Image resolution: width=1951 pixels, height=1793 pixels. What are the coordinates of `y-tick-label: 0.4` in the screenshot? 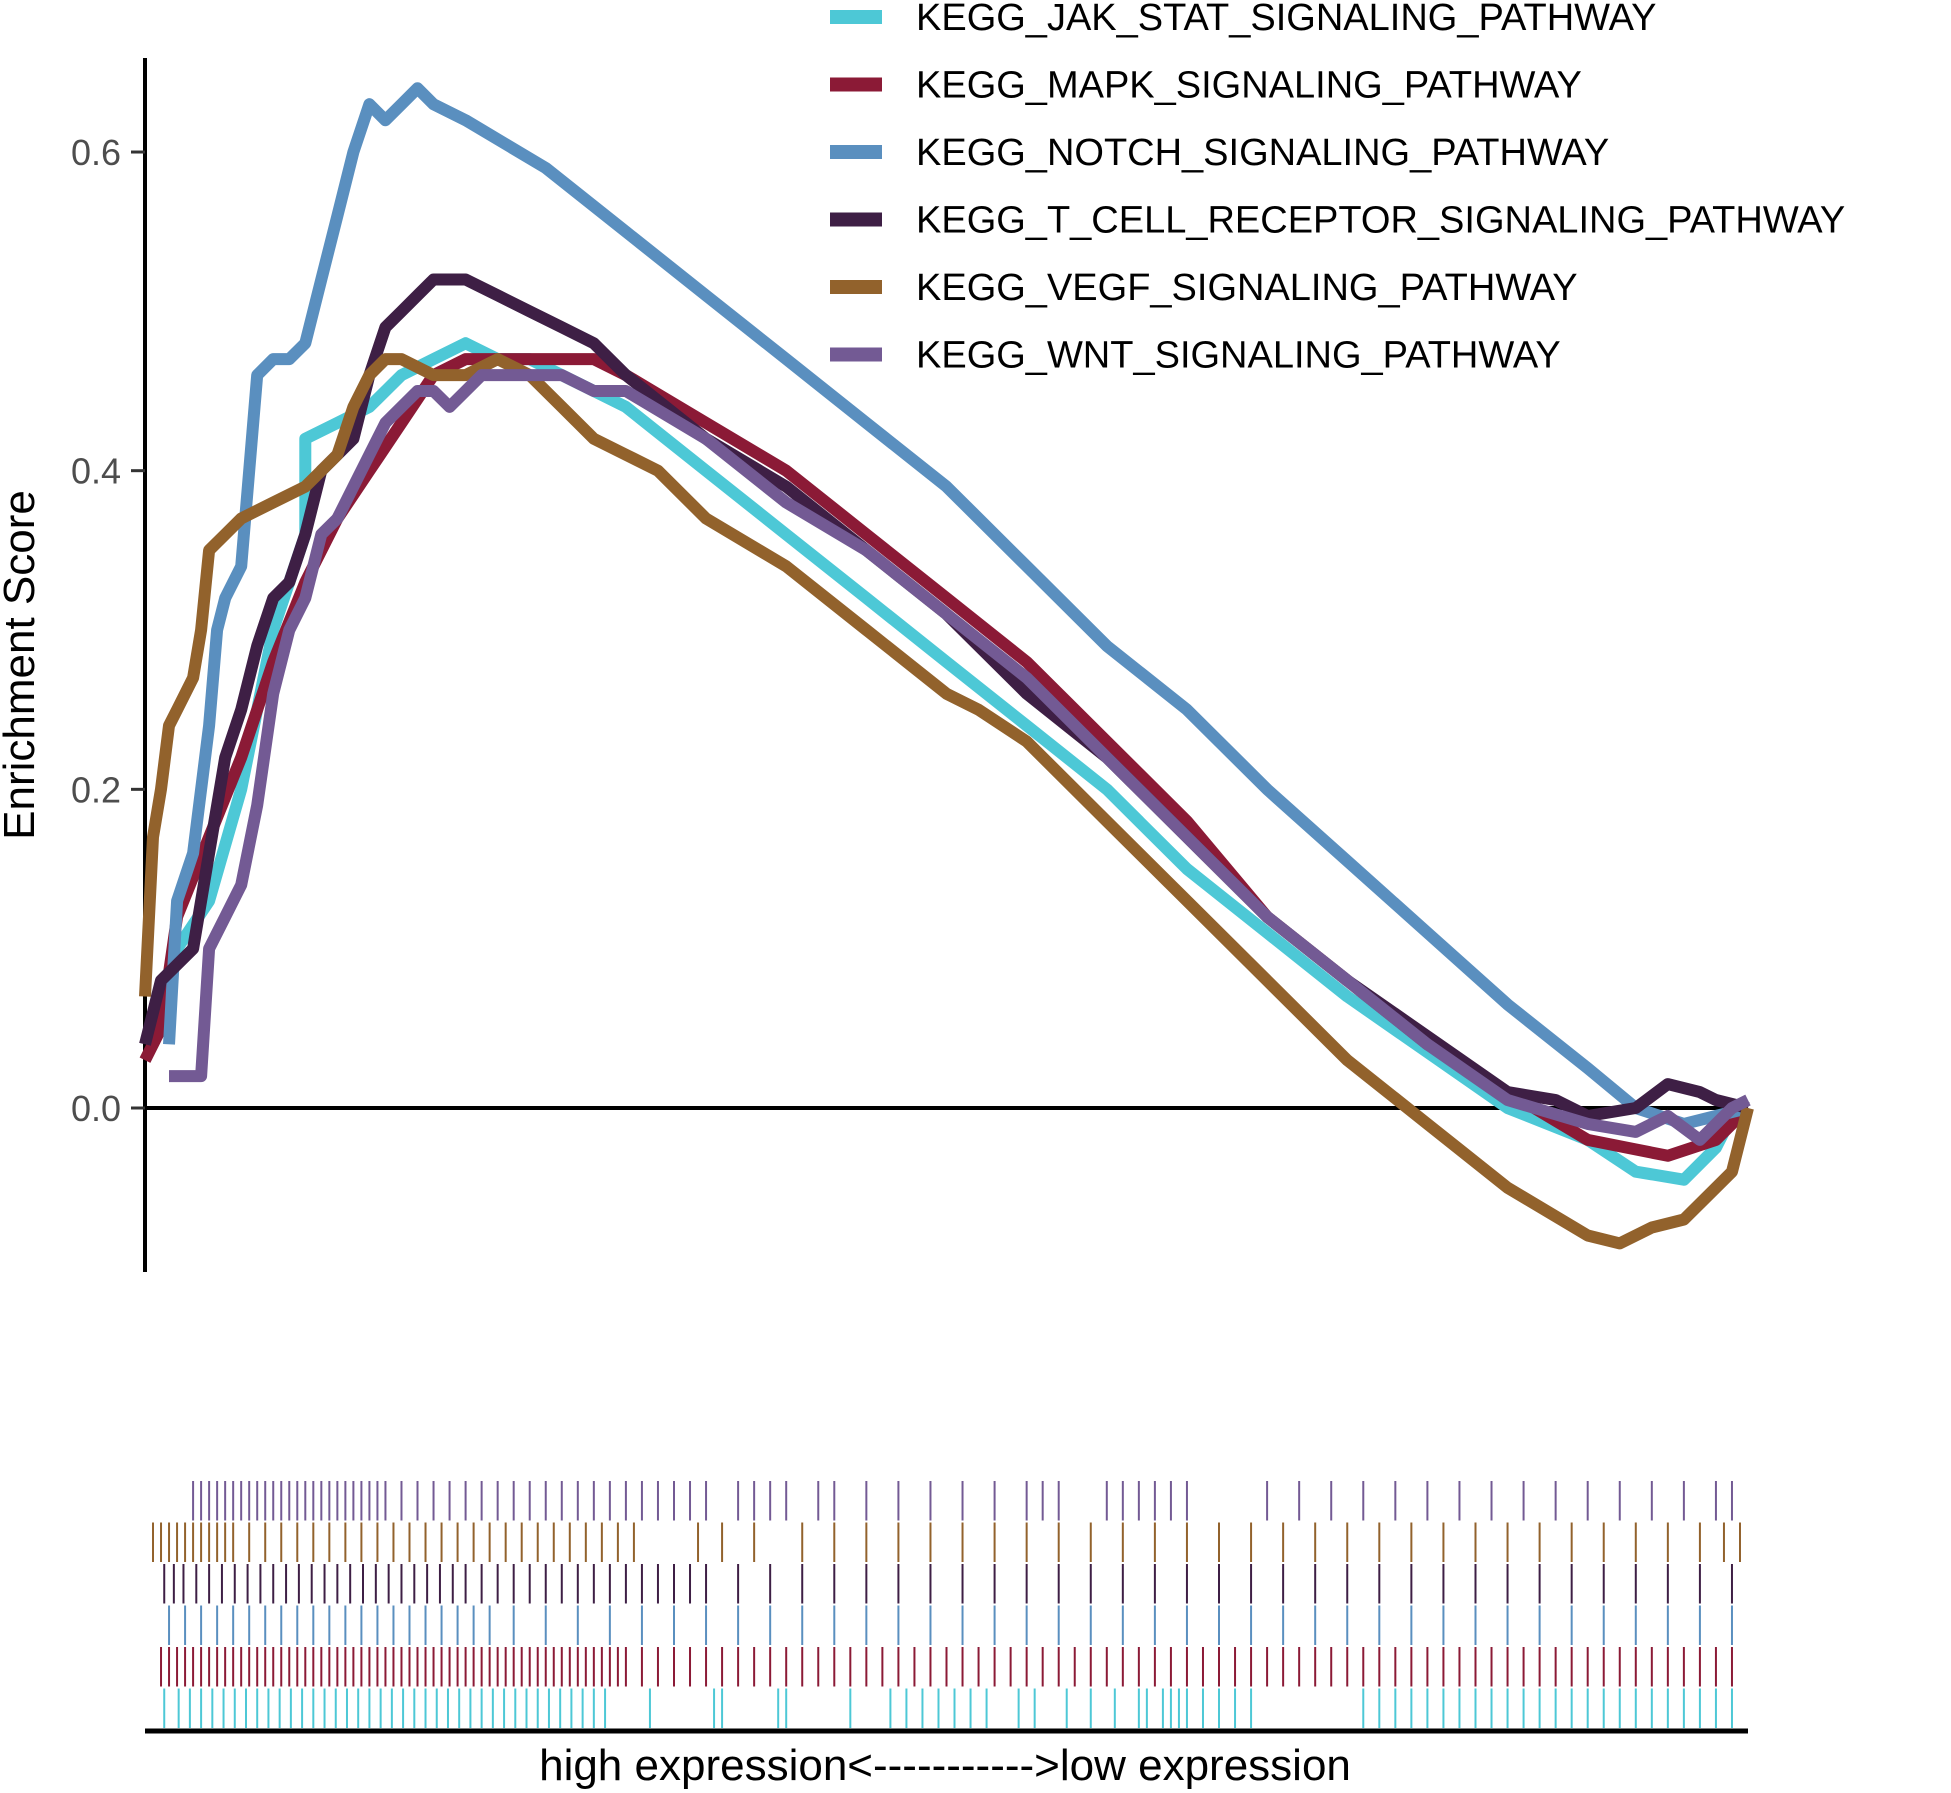 It's located at (96, 471).